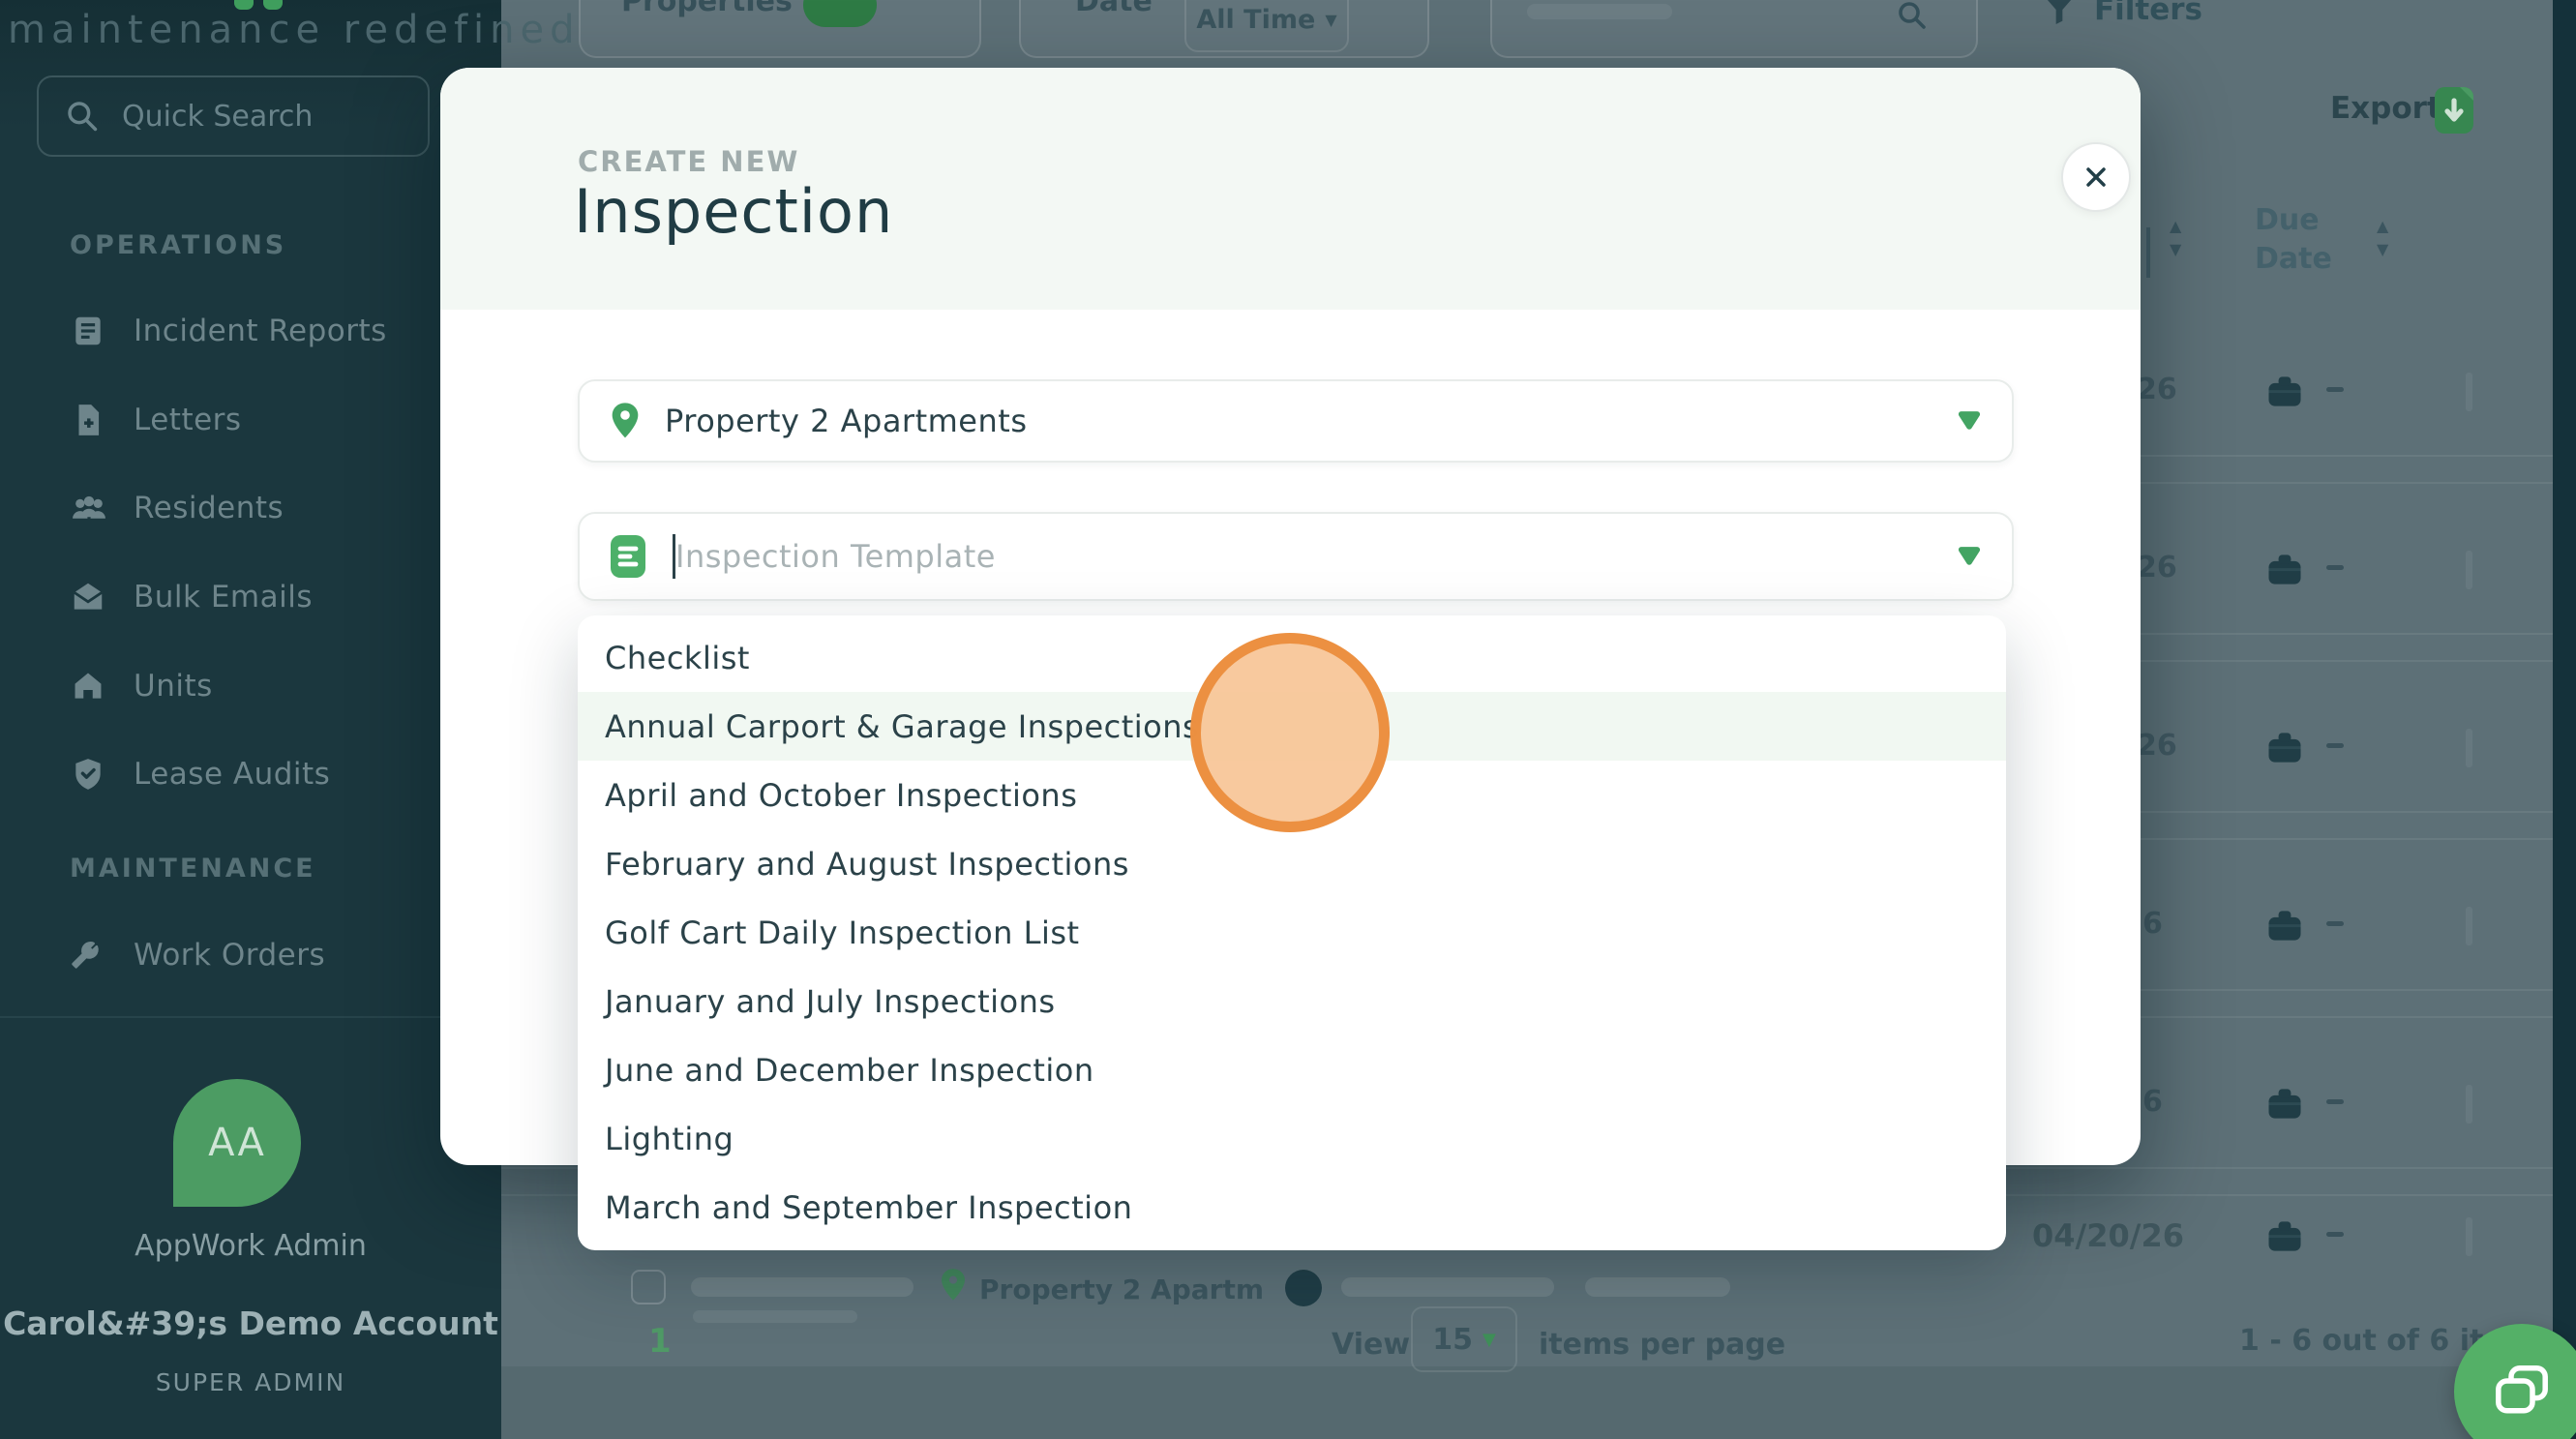  What do you see at coordinates (89, 775) in the screenshot?
I see `shield-check-icon` at bounding box center [89, 775].